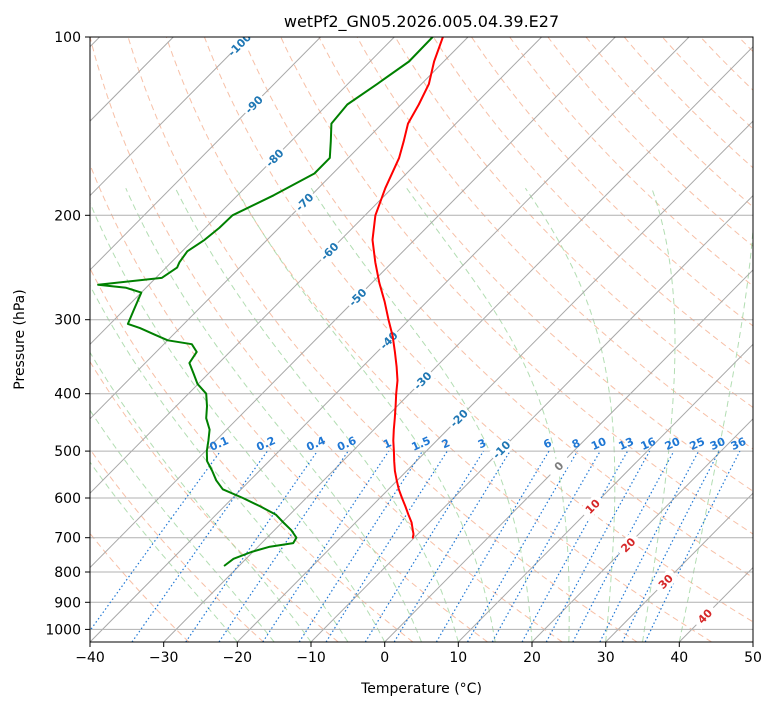 The image size is (775, 708). I want to click on y-tick-label: 400, so click(67, 395).